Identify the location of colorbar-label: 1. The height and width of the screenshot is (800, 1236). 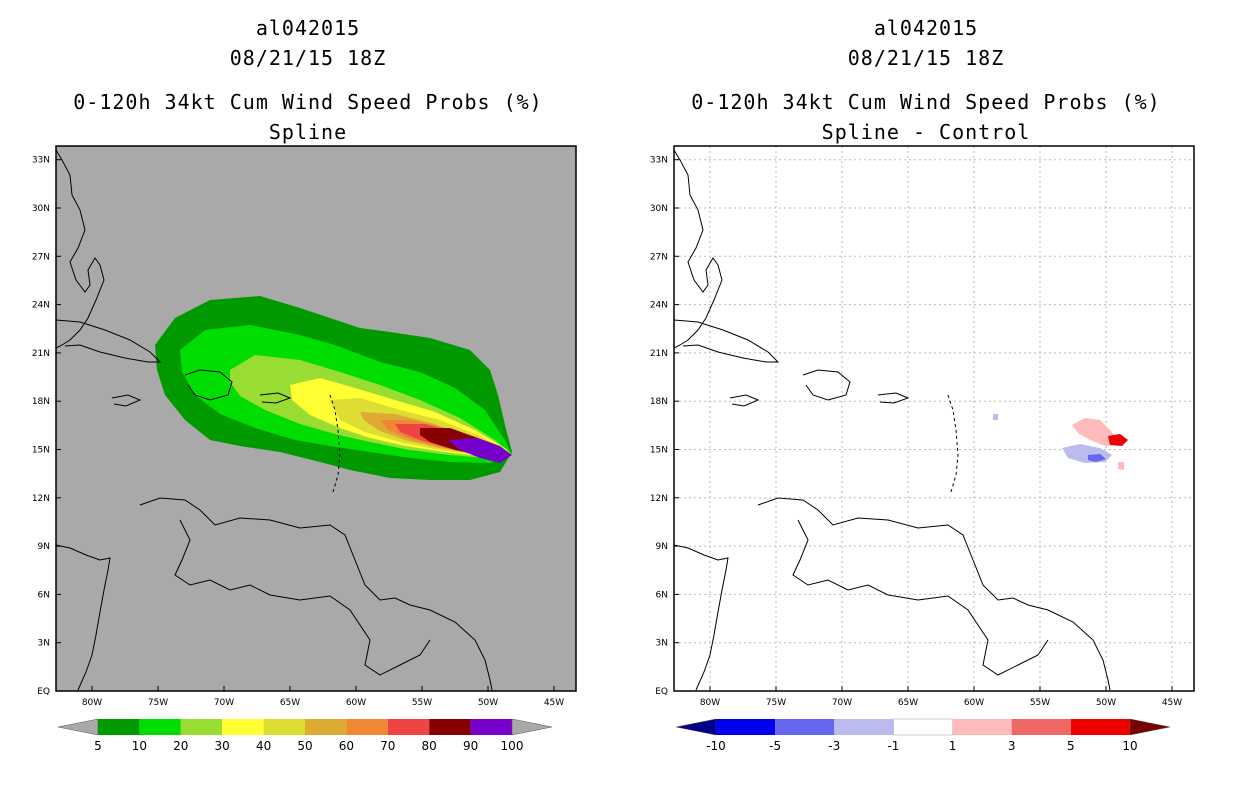
(953, 746).